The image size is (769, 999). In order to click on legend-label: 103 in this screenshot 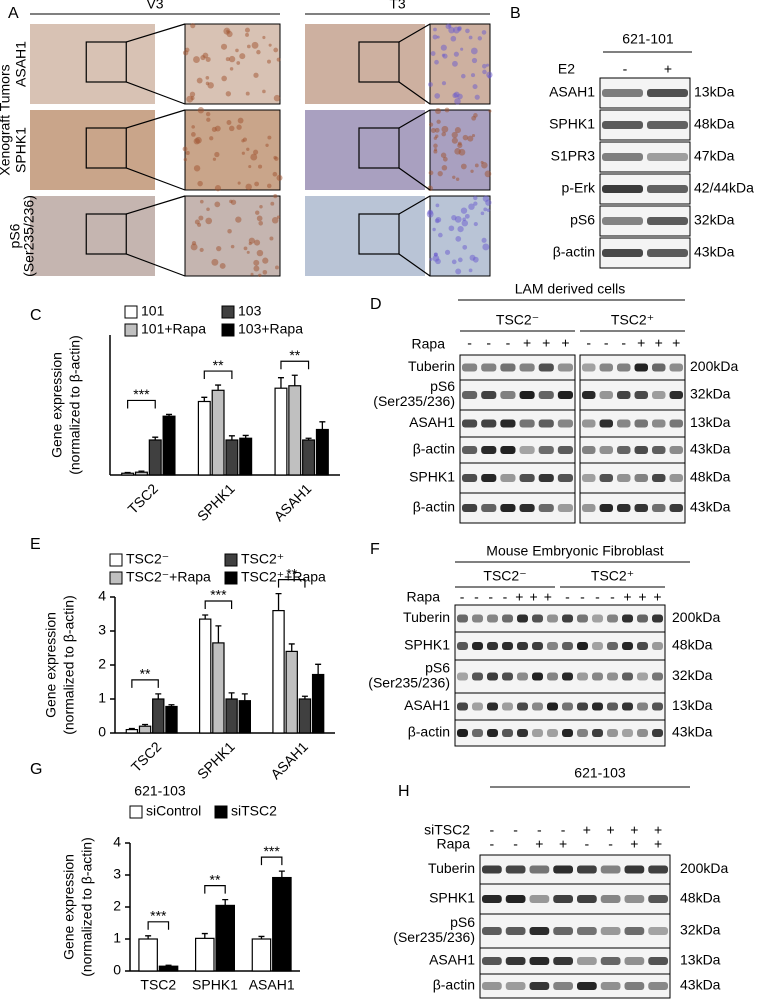, I will do `click(250, 311)`.